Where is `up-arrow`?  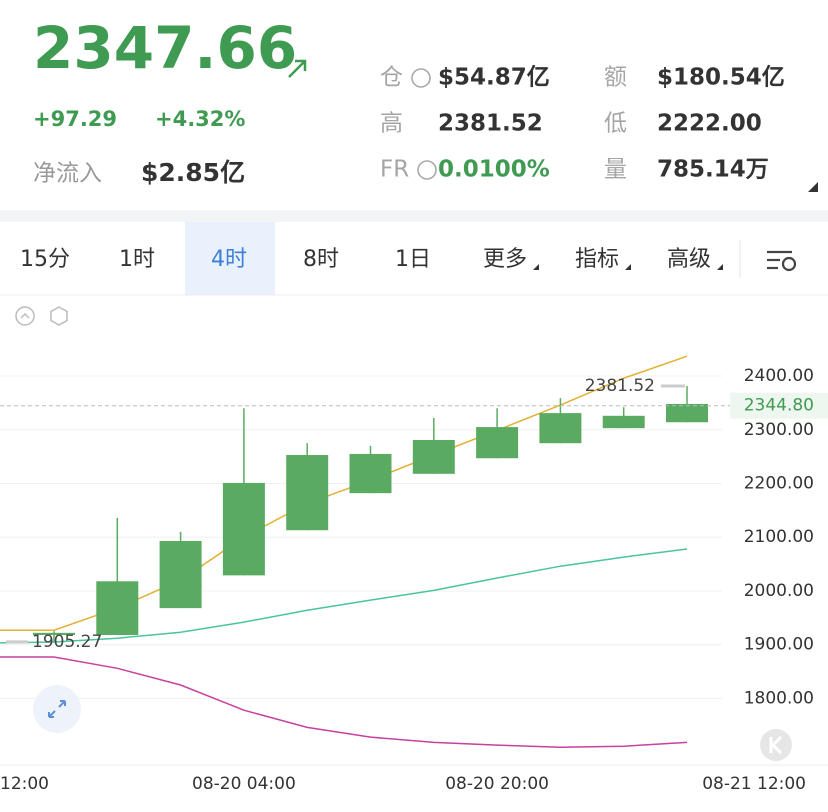 up-arrow is located at coordinates (297, 68).